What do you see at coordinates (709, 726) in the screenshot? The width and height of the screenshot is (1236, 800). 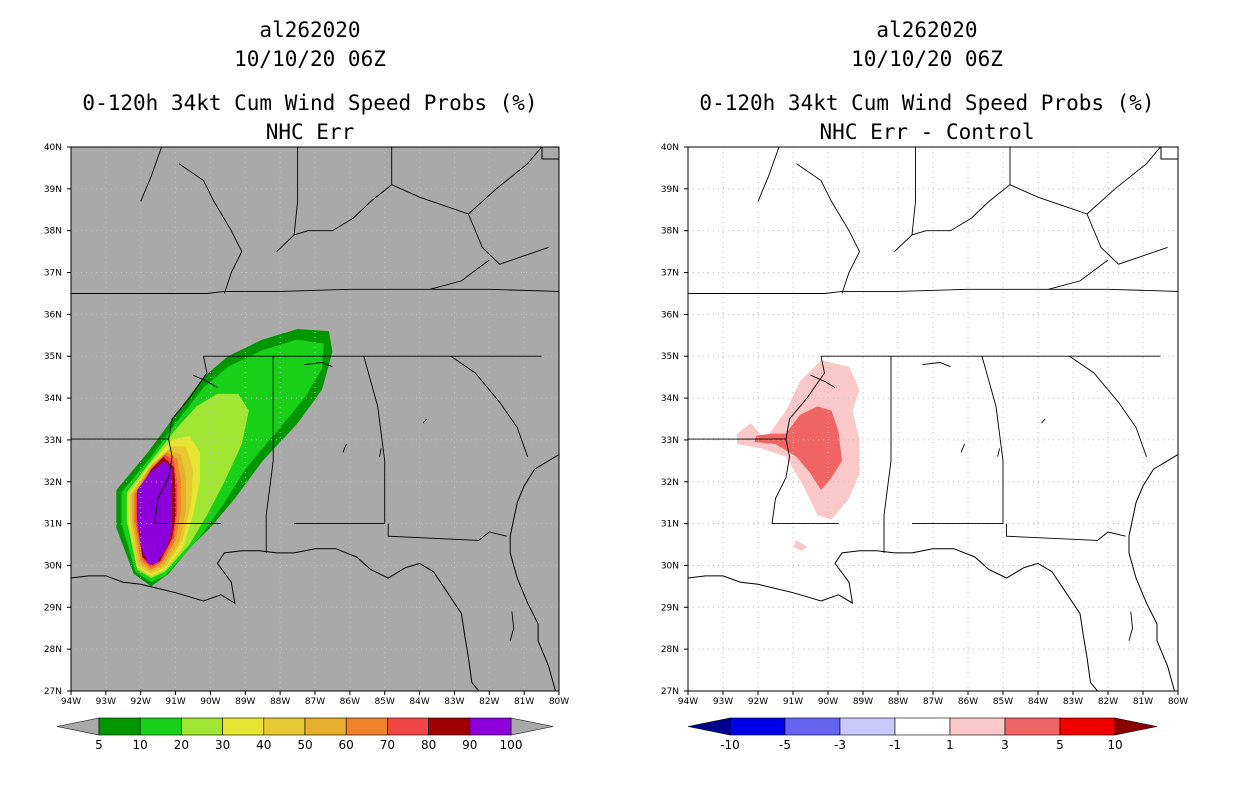 I see `right-colorbar-left-arrow` at bounding box center [709, 726].